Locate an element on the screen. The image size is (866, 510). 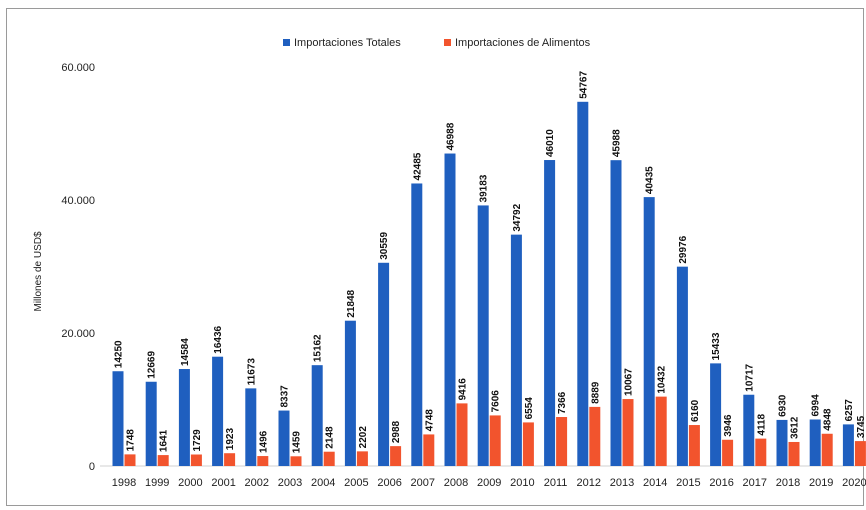
x-tick-label: 2003 is located at coordinates (290, 483).